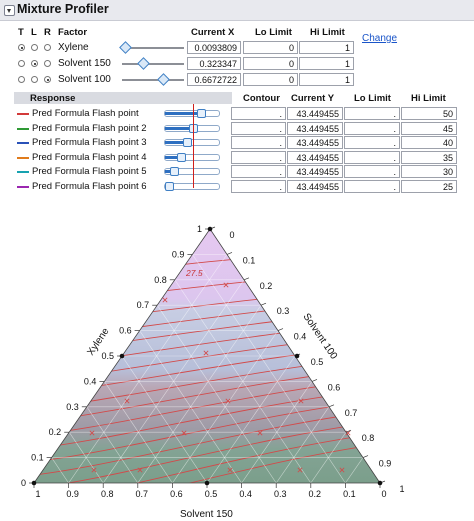 The image size is (474, 521). I want to click on disclosure-toggle-icon, so click(9, 10).